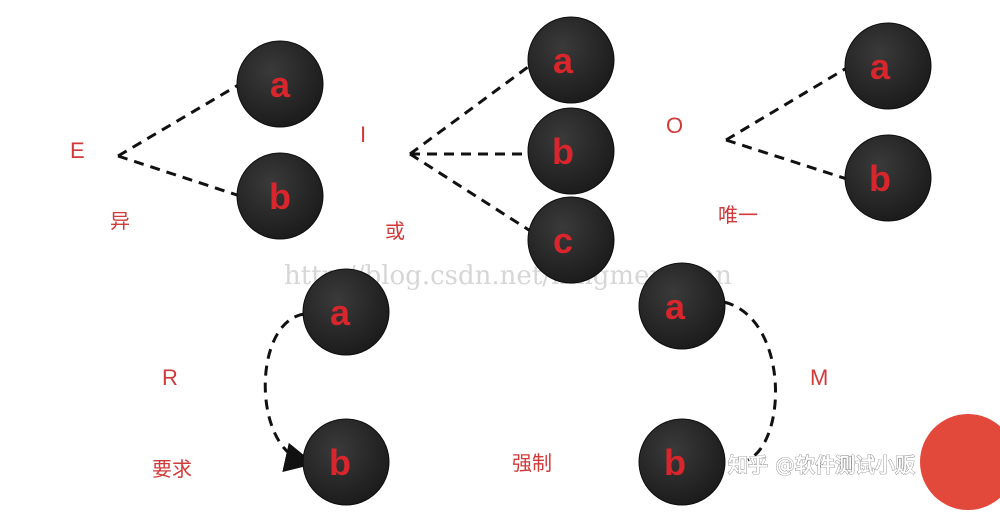 Image resolution: width=1000 pixels, height=517 pixels. I want to click on relation-desc-e: 异, so click(120, 221).